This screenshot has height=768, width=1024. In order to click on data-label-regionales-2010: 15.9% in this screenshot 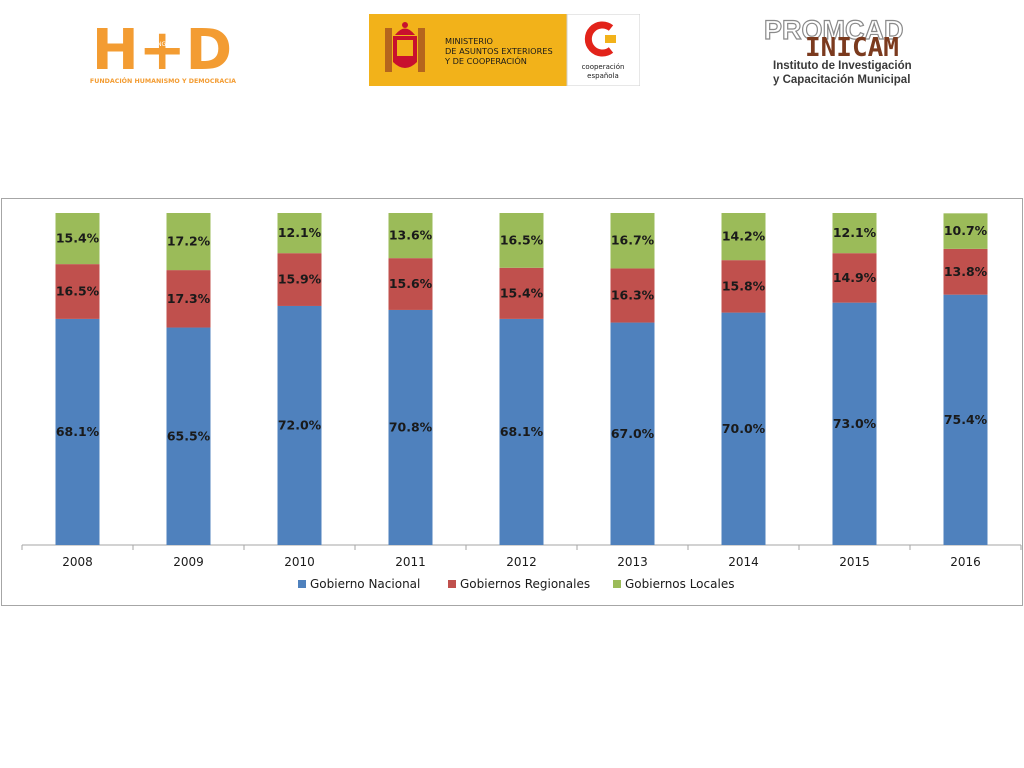, I will do `click(300, 279)`.